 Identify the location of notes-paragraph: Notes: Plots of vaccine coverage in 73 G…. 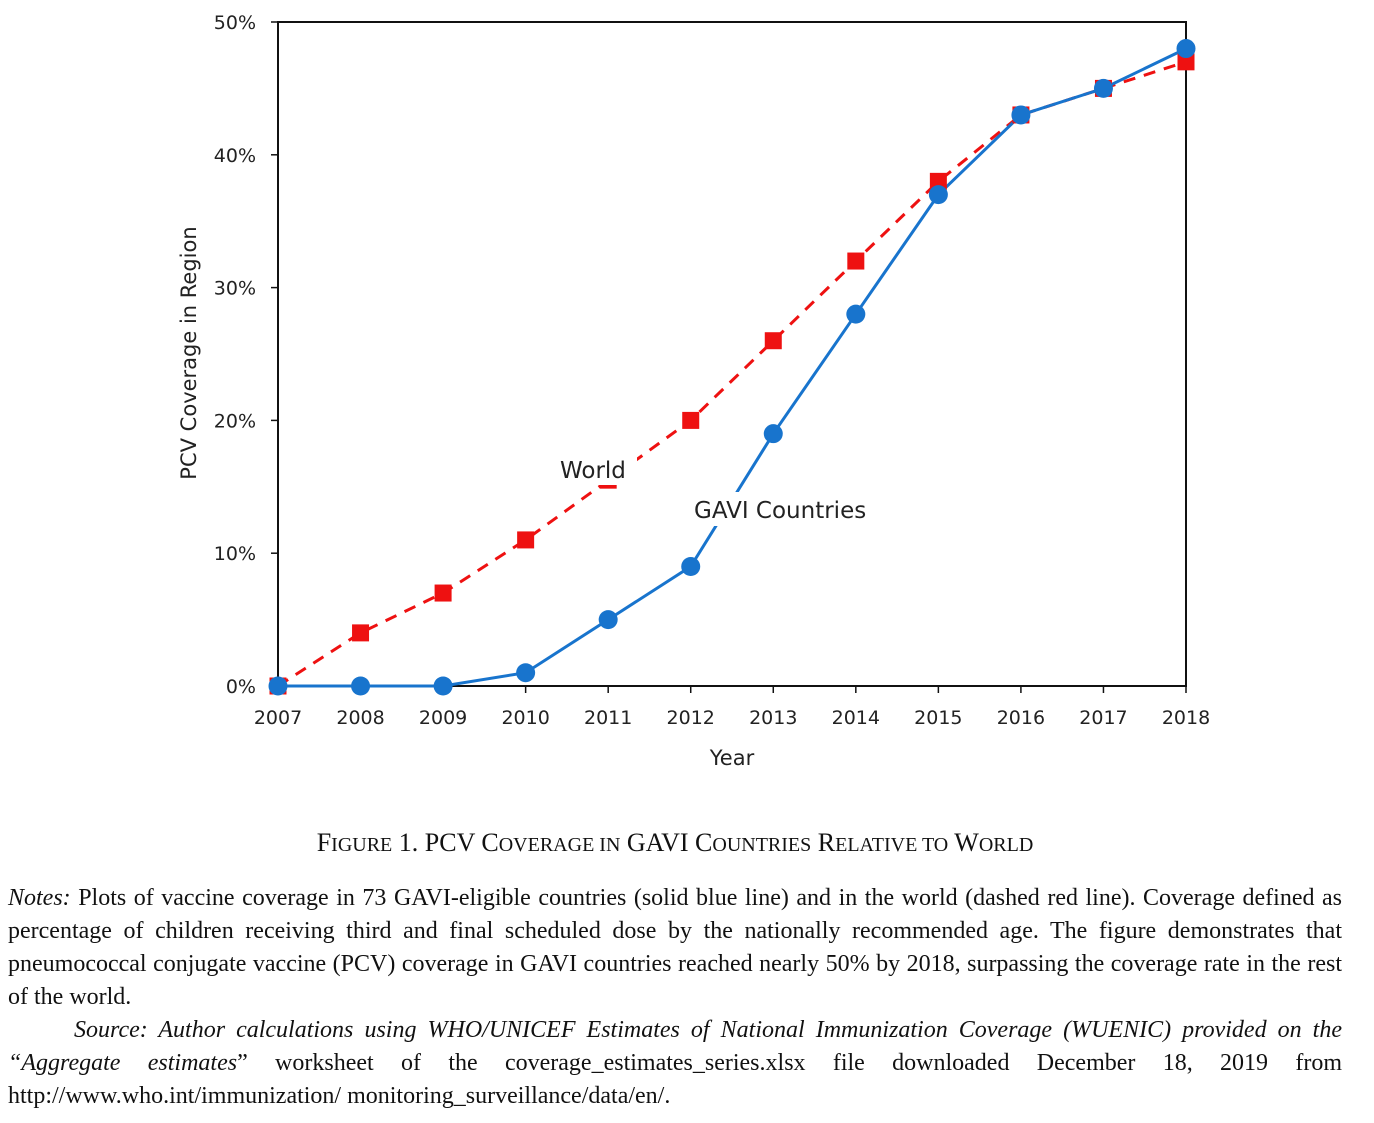
(675, 948).